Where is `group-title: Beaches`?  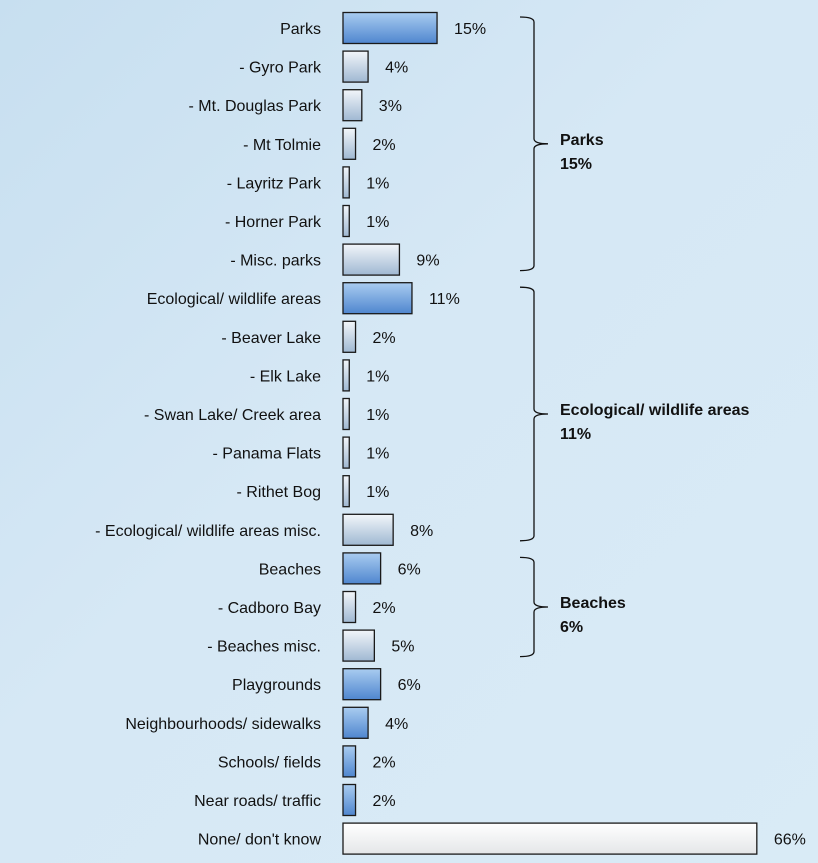
group-title: Beaches is located at coordinates (593, 603).